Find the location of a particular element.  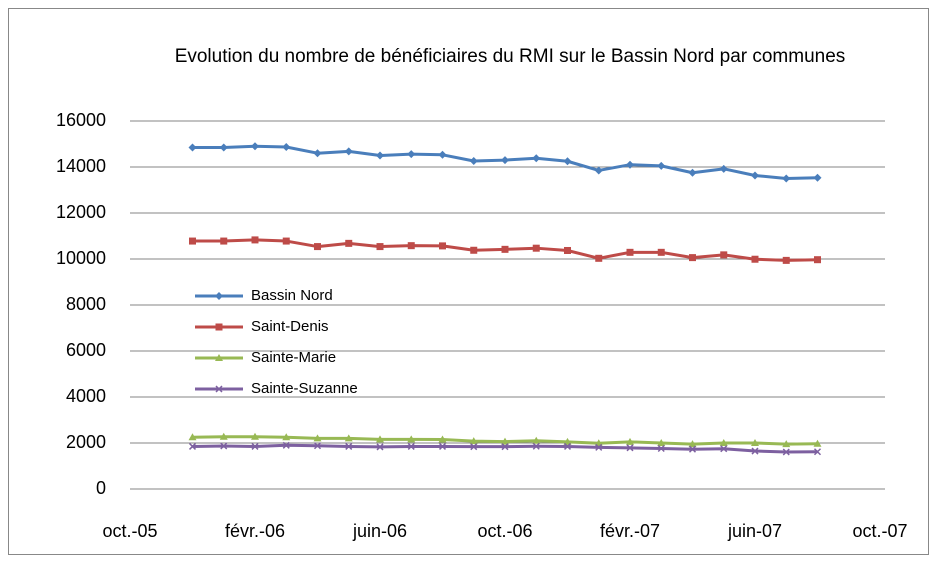

y-tick-label: 12000 is located at coordinates (81, 212).